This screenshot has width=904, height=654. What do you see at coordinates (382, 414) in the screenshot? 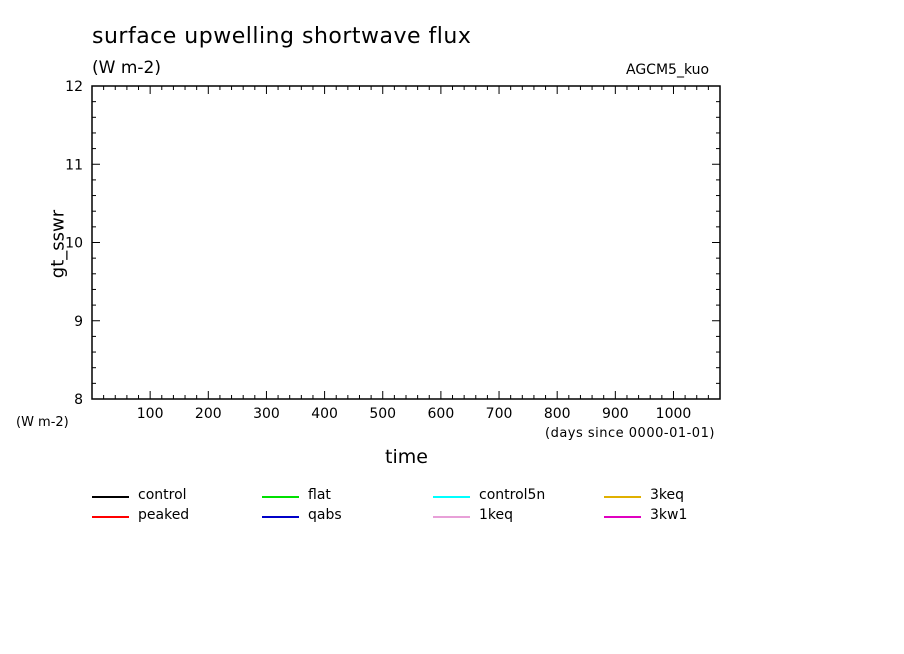
I see `x-tick-label: 500` at bounding box center [382, 414].